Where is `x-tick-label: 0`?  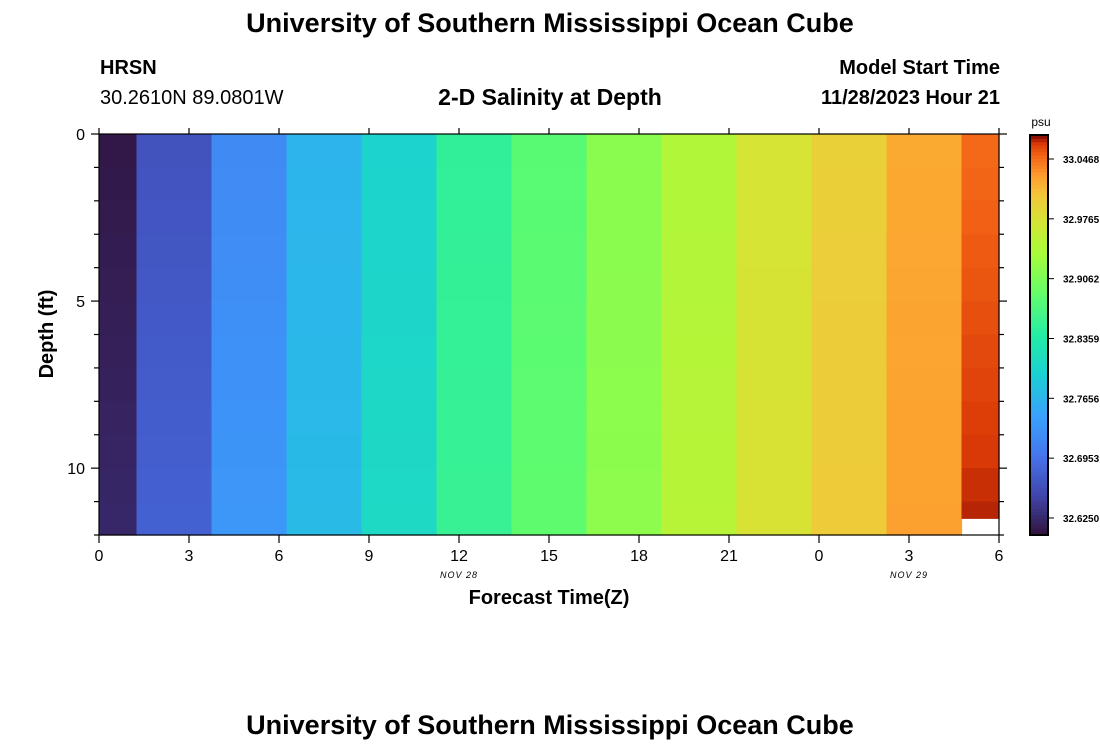
x-tick-label: 0 is located at coordinates (99, 556).